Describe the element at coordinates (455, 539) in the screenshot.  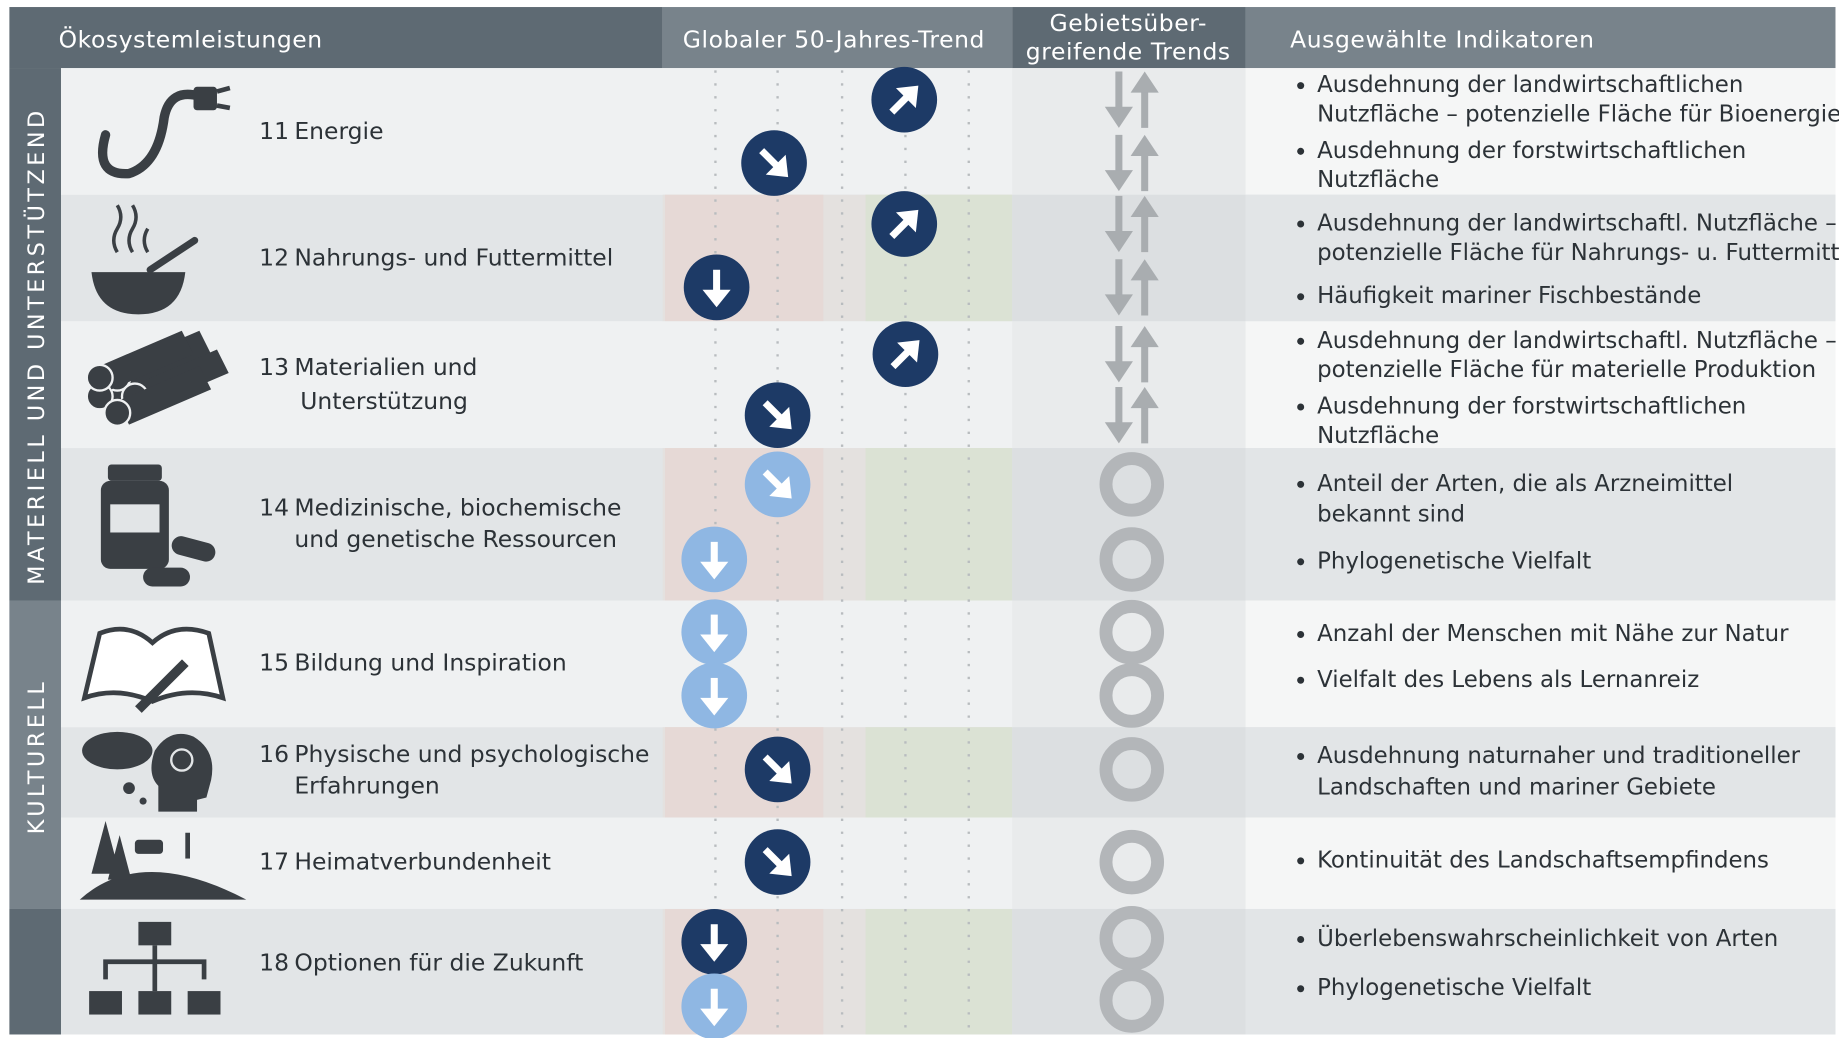
I see `row-name: und genetische Ressourcen` at that location.